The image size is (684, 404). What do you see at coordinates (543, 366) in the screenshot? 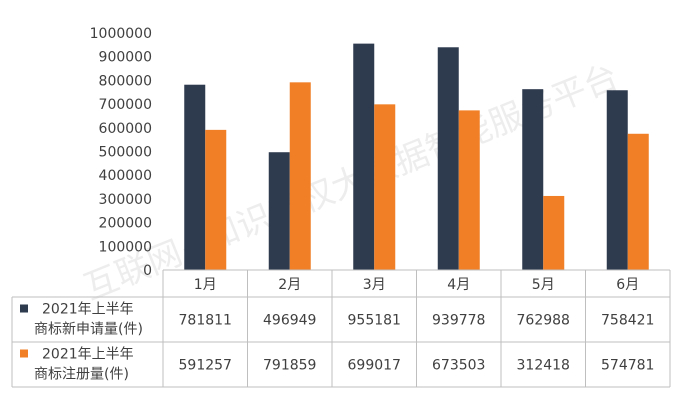
I see `table-value-cell: 312418` at bounding box center [543, 366].